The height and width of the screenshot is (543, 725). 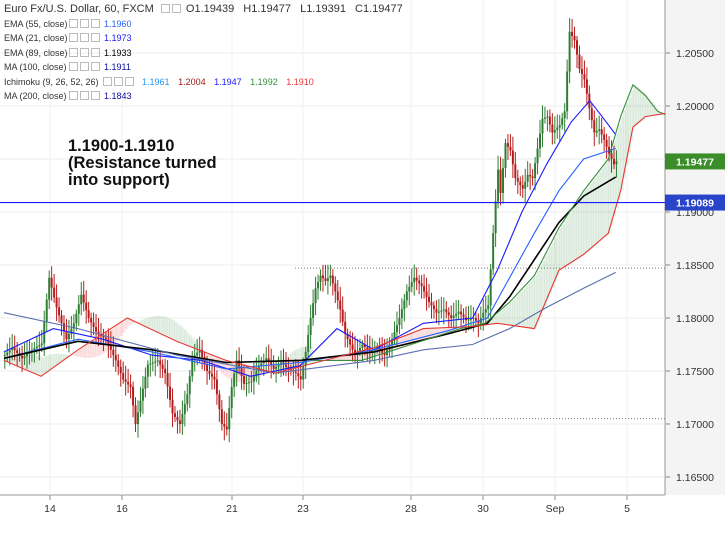 I want to click on indicator-name: EMA (55, close), so click(x=36, y=23).